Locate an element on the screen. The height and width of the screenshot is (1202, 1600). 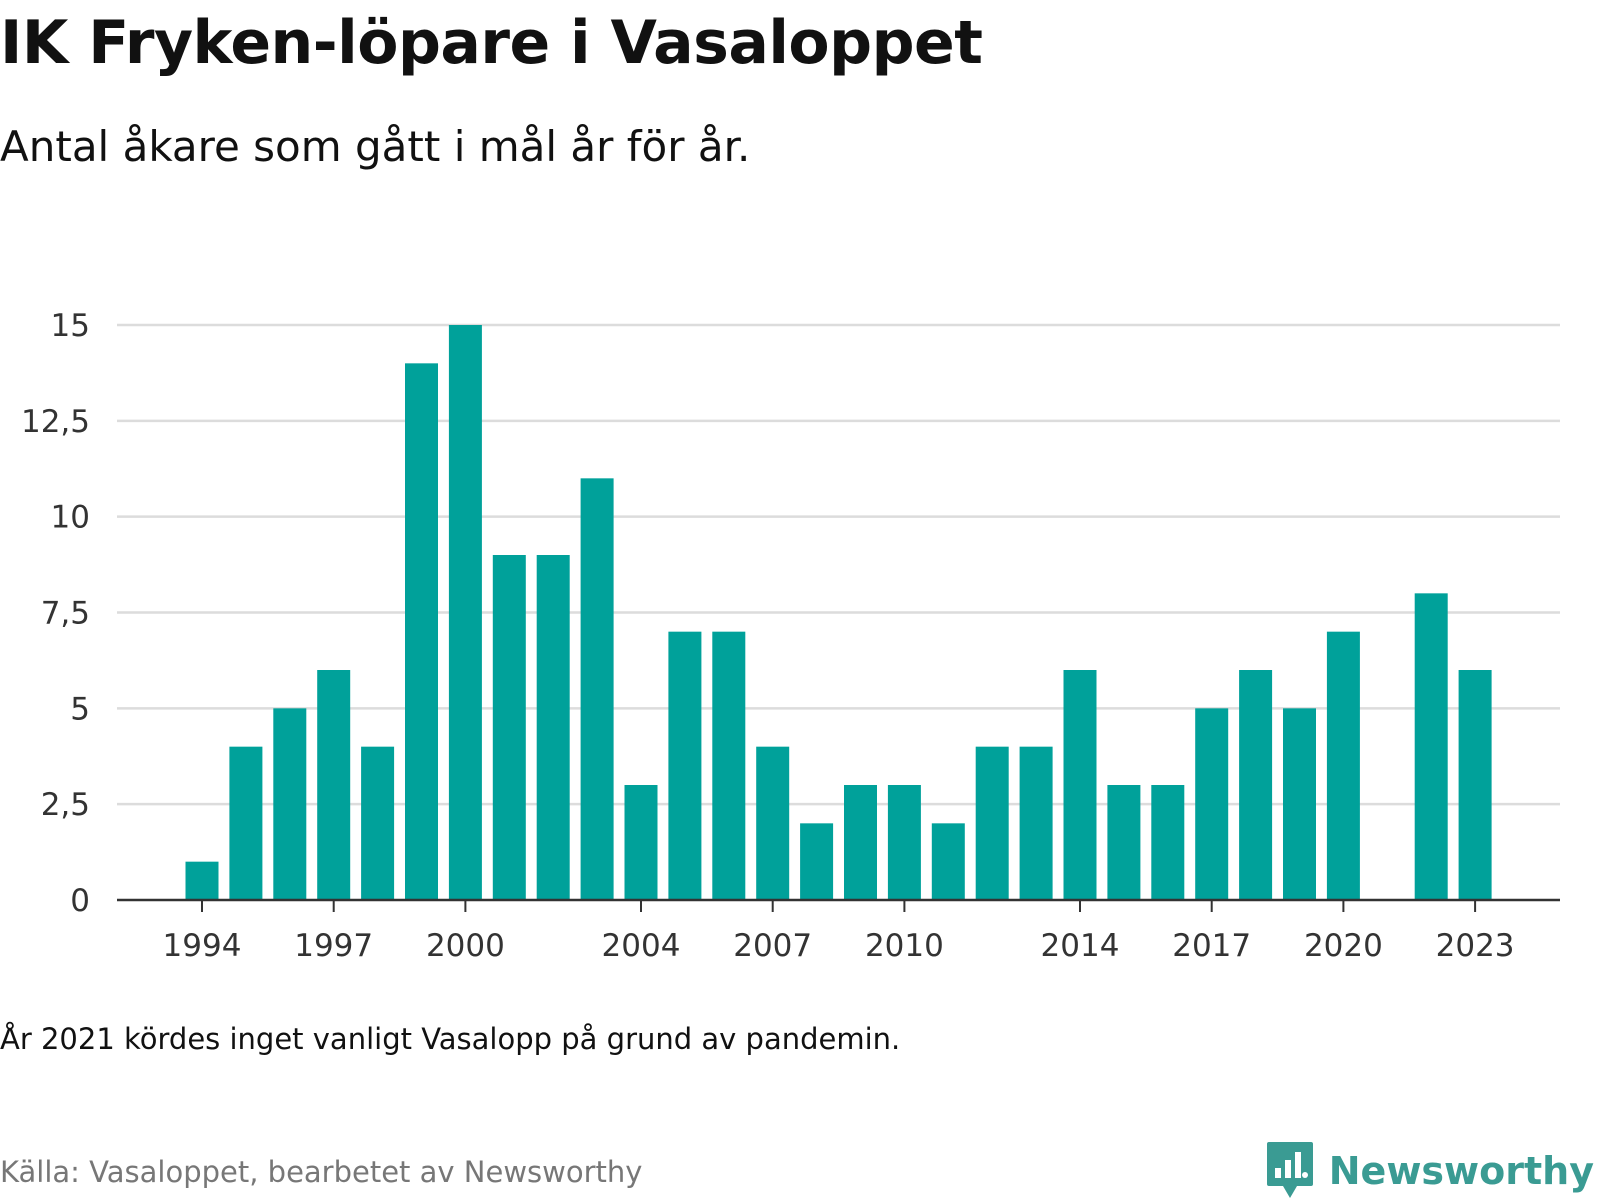
y-tick-label: 5 is located at coordinates (80, 709).